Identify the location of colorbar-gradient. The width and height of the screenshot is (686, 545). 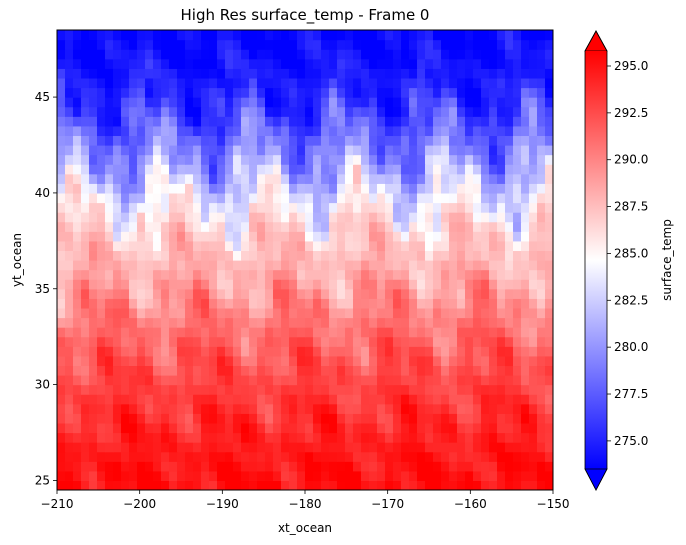
(596, 260).